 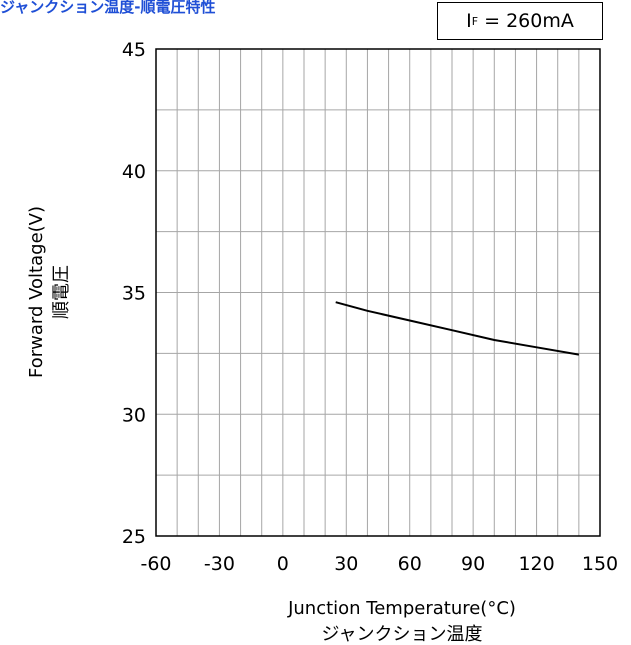 What do you see at coordinates (401, 634) in the screenshot?
I see `x-axis-label-jp: ジャンクション温度` at bounding box center [401, 634].